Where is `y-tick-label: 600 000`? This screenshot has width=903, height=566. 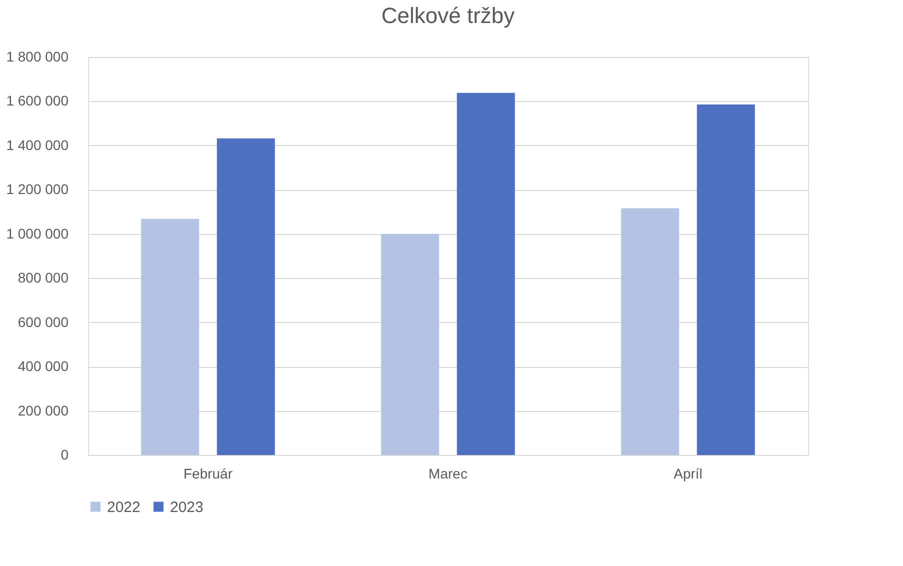 y-tick-label: 600 000 is located at coordinates (43, 322).